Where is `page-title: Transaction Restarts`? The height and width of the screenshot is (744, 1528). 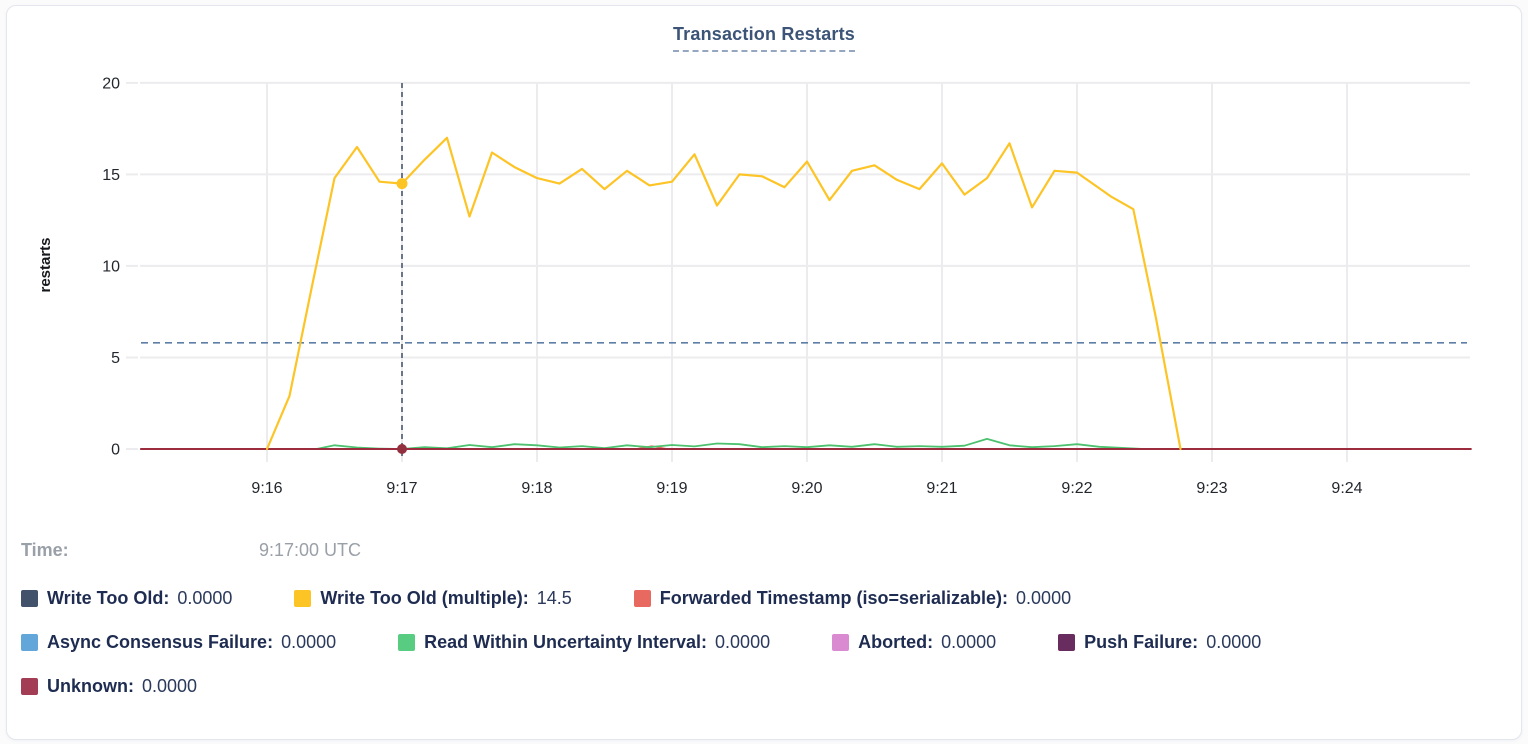
page-title: Transaction Restarts is located at coordinates (764, 38).